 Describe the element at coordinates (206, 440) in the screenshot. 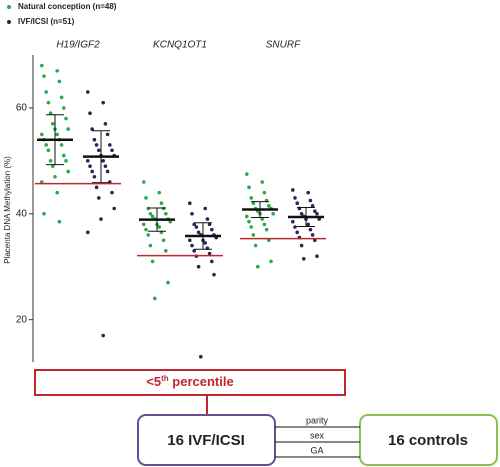

I see `case-box` at that location.